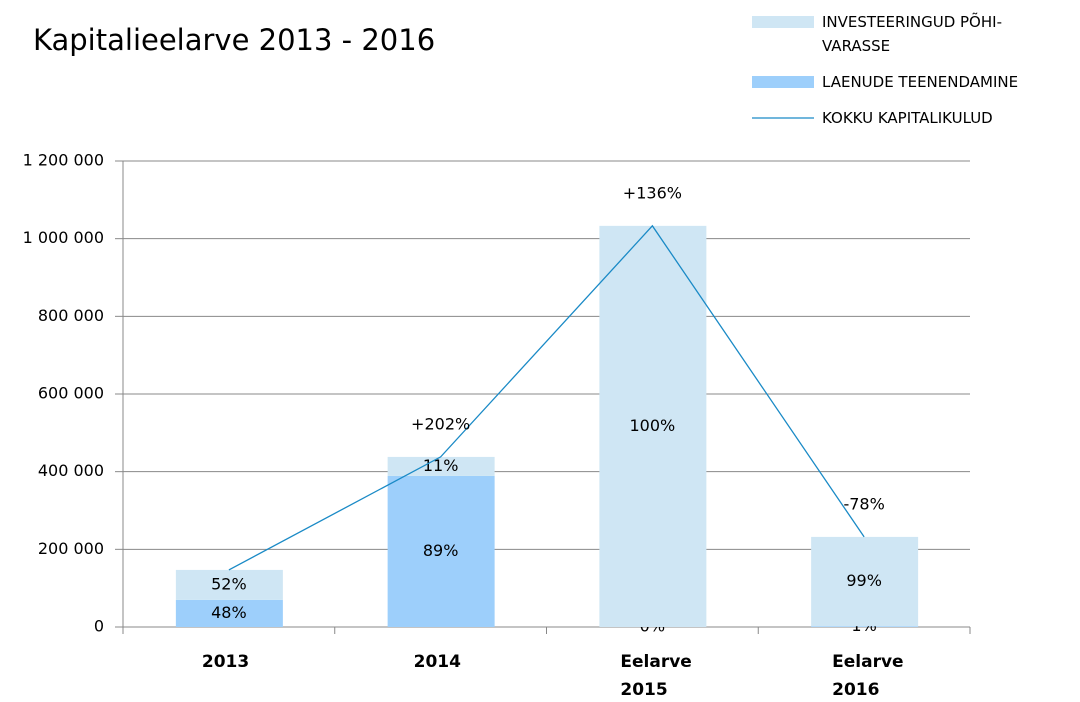 Image resolution: width=1080 pixels, height=702 pixels. What do you see at coordinates (441, 465) in the screenshot?
I see `bar-label: 11%` at bounding box center [441, 465].